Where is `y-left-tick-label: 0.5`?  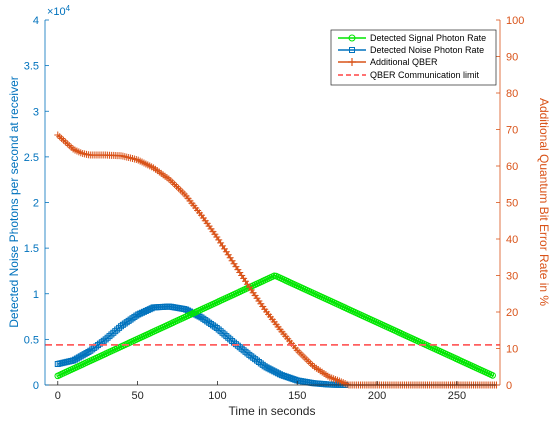
y-left-tick-label: 0.5 is located at coordinates (31, 340).